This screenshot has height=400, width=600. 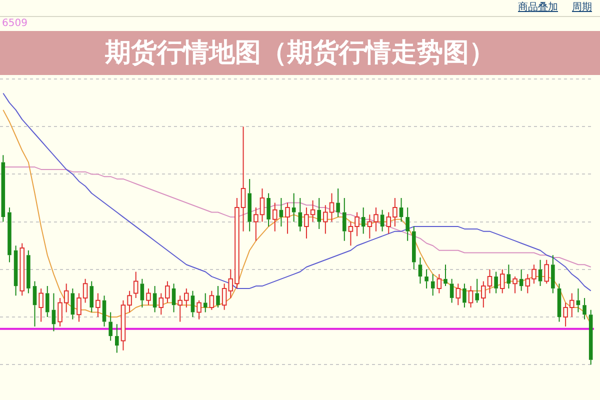 I want to click on chart-title: 期货行情地图（期货行情走势图）, so click(x=300, y=53).